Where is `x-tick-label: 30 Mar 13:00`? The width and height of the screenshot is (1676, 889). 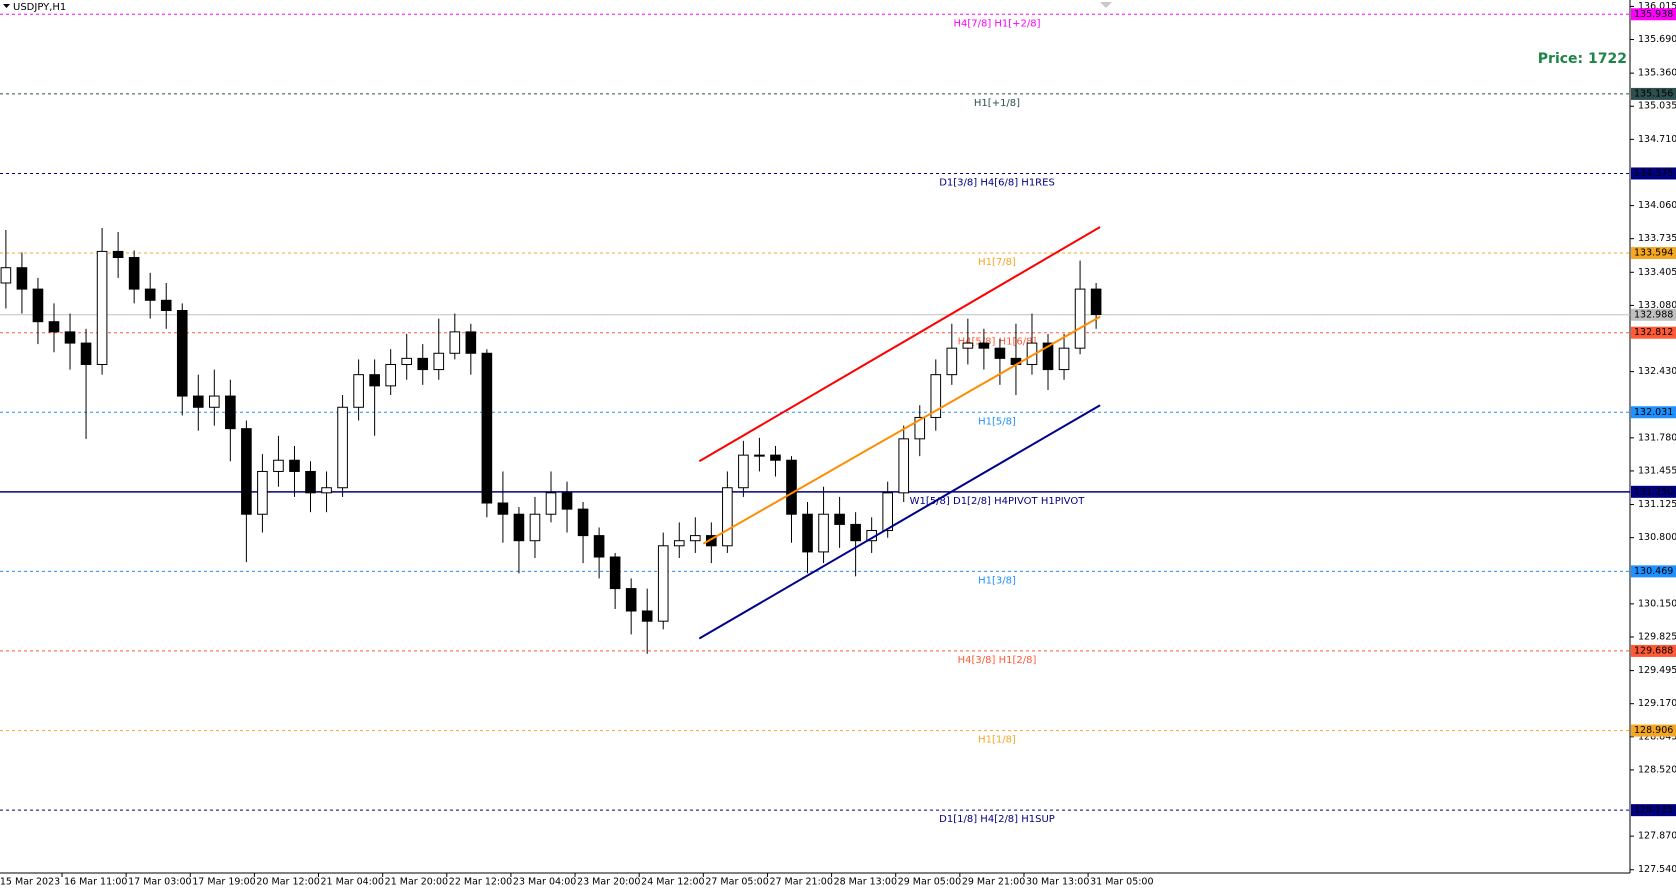 x-tick-label: 30 Mar 13:00 is located at coordinates (1057, 882).